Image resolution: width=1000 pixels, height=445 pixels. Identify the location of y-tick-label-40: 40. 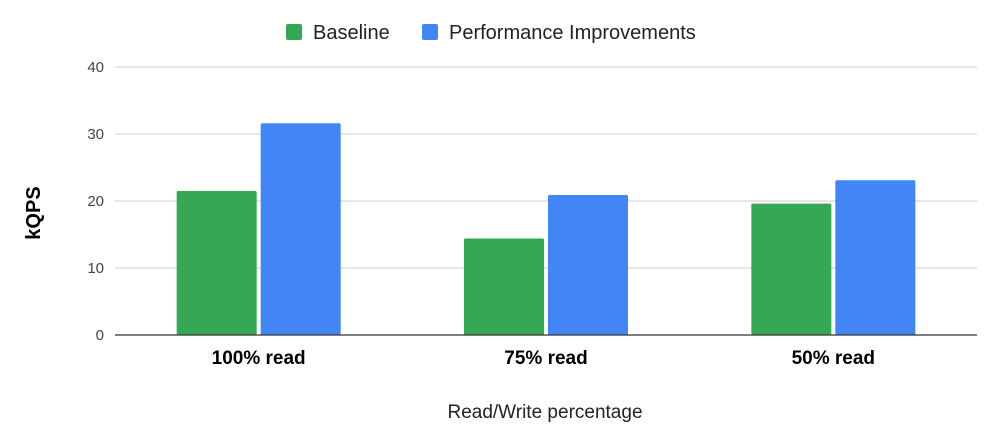
(95, 67).